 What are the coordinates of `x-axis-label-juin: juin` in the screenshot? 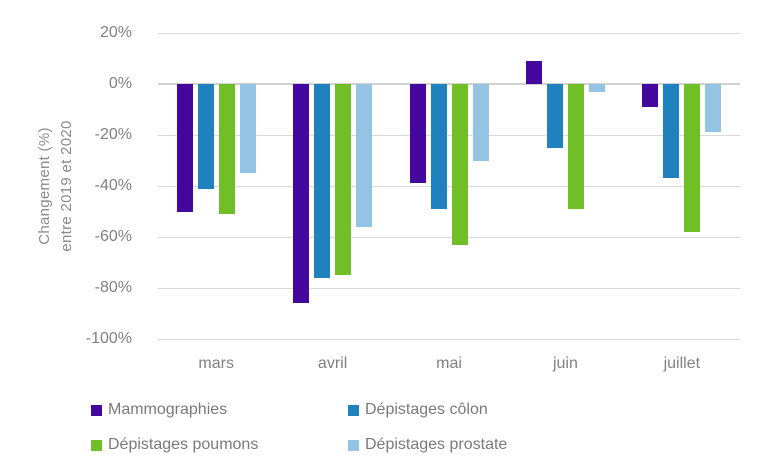 It's located at (565, 363).